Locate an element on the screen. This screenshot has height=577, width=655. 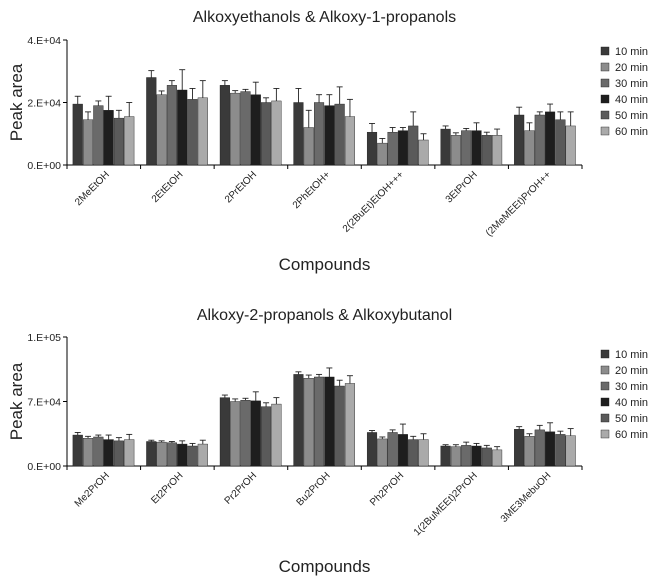
x-tick-label: 3EtPrOH is located at coordinates (462, 187).